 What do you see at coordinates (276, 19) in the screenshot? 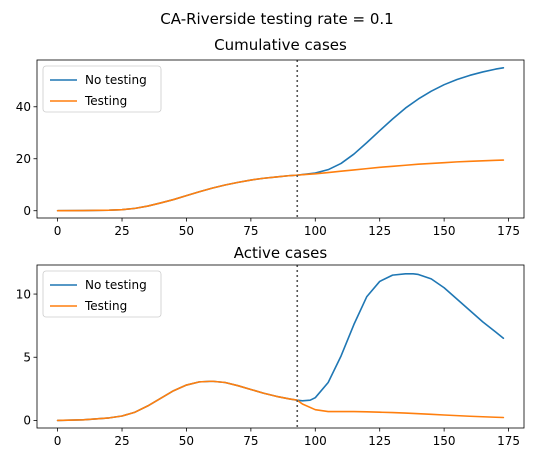
I see `figure-suptitle: CA-Riverside testing rate = 0.1` at bounding box center [276, 19].